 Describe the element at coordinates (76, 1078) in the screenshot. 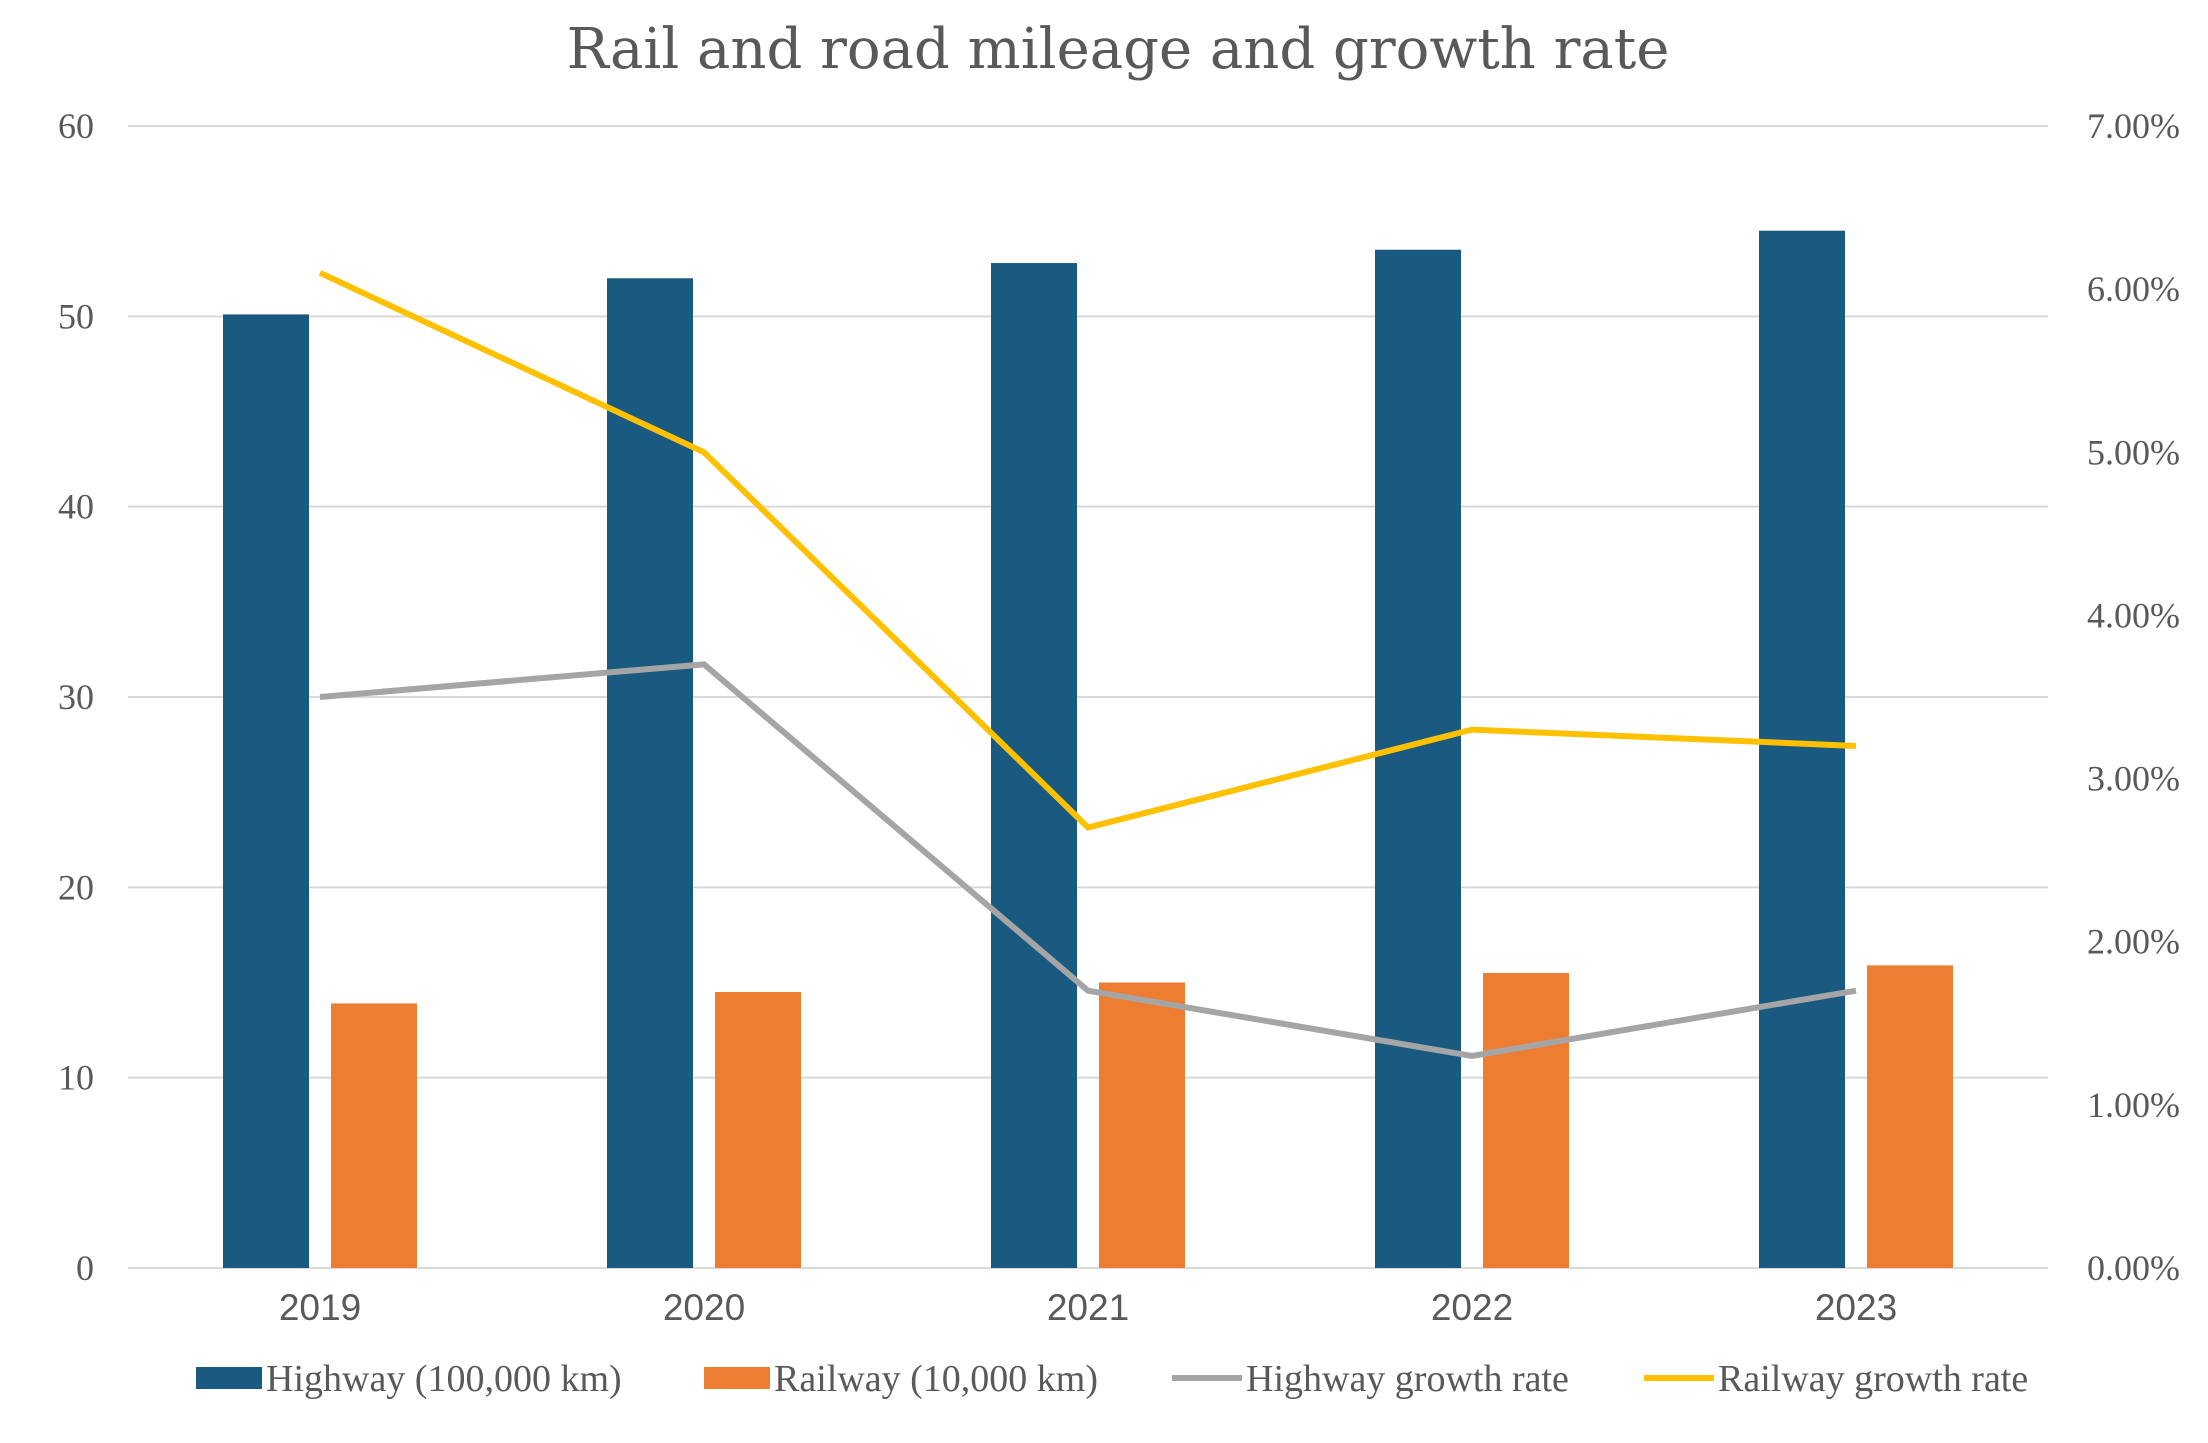

I see `left-tick-label: 10` at that location.